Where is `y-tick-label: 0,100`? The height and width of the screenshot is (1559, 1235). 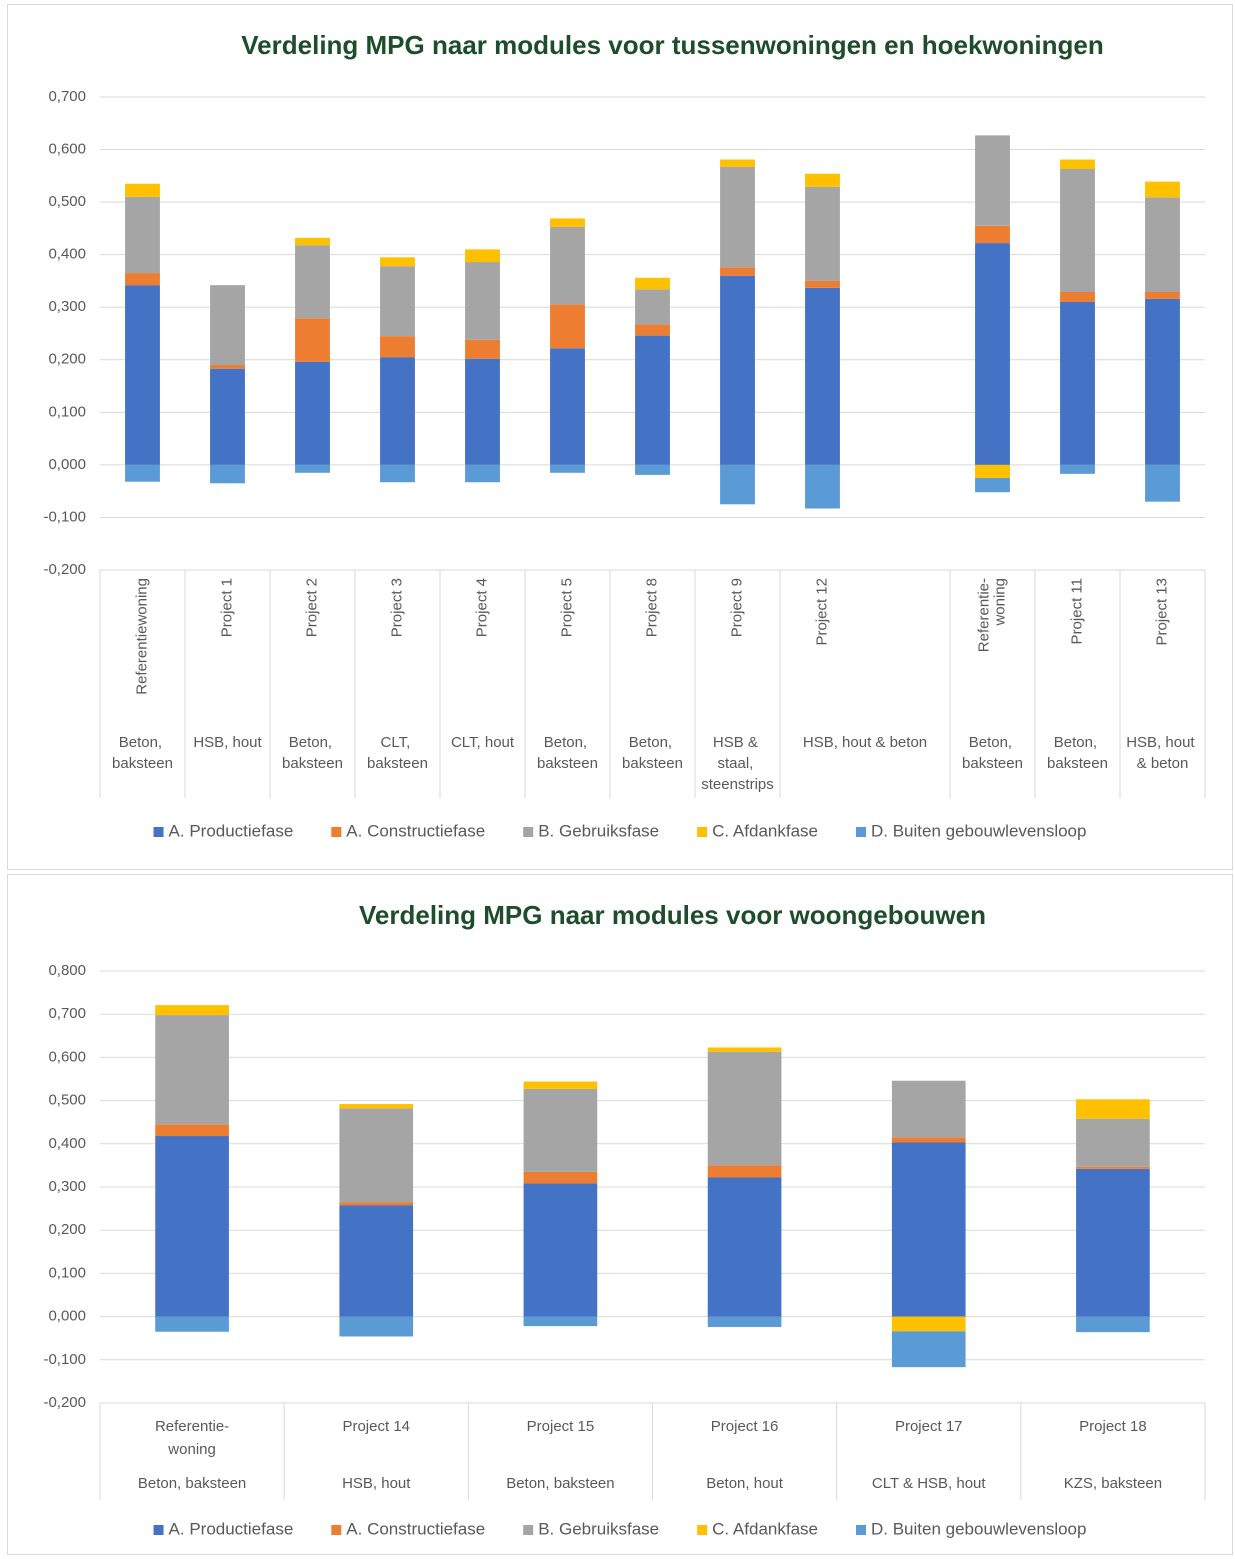
y-tick-label: 0,100 is located at coordinates (67, 1272).